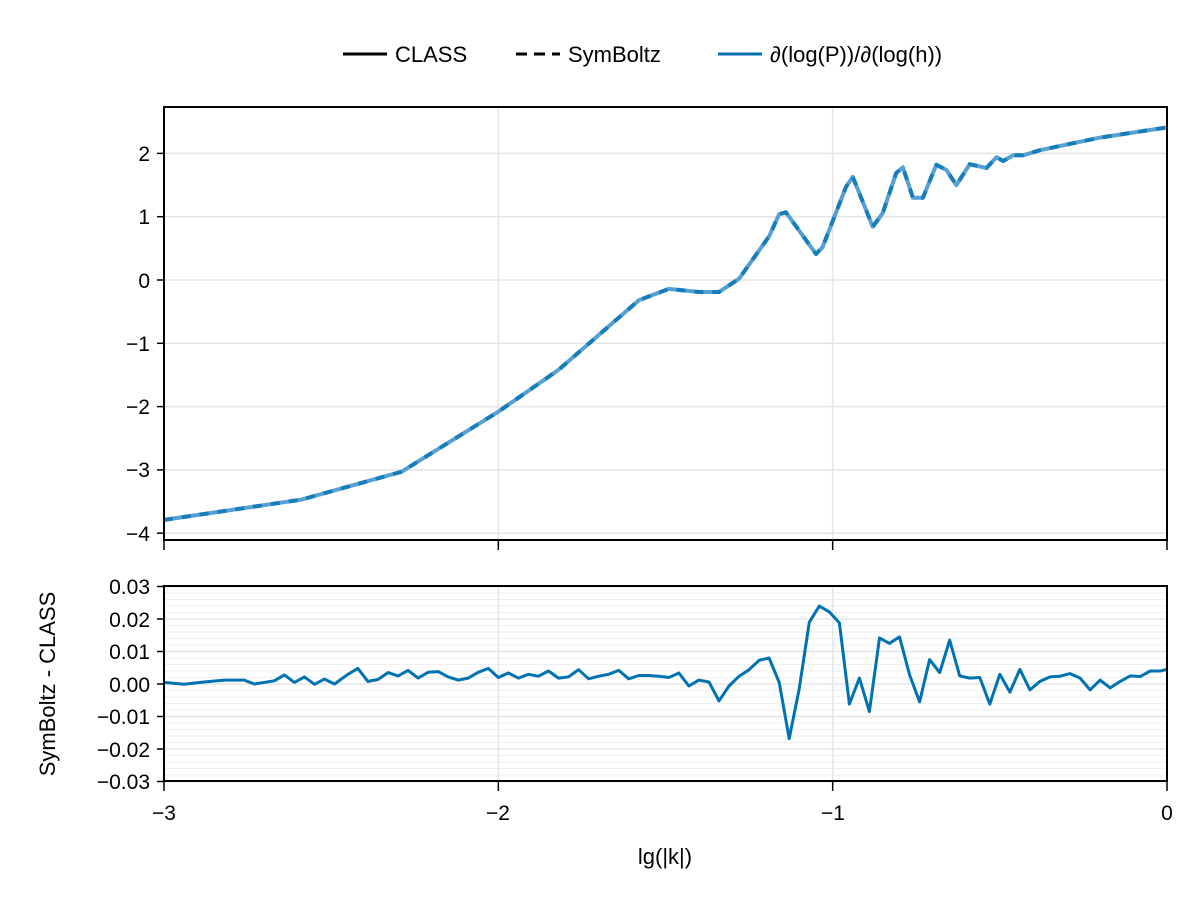 This screenshot has height=900, width=1200. I want to click on difference-curve, so click(665, 672).